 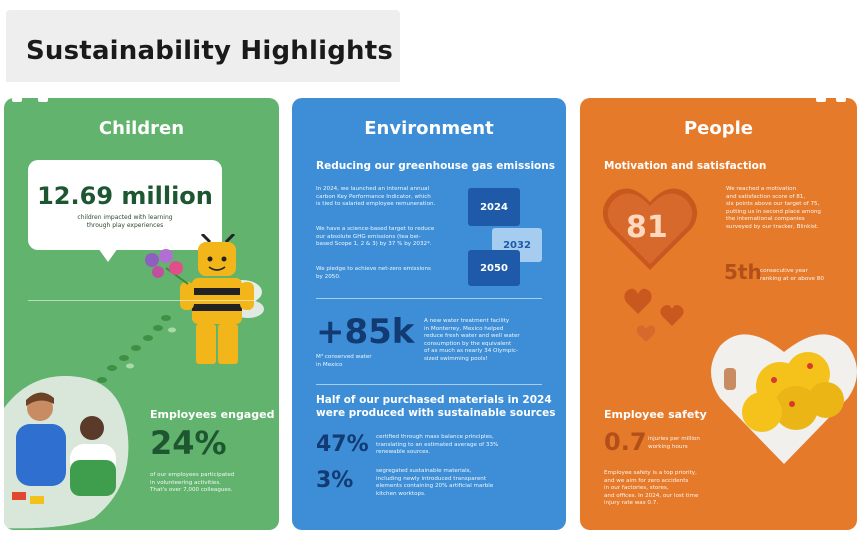 What do you see at coordinates (792, 275) in the screenshot?
I see `rank-label: consecutive year ranking at or above 80` at bounding box center [792, 275].